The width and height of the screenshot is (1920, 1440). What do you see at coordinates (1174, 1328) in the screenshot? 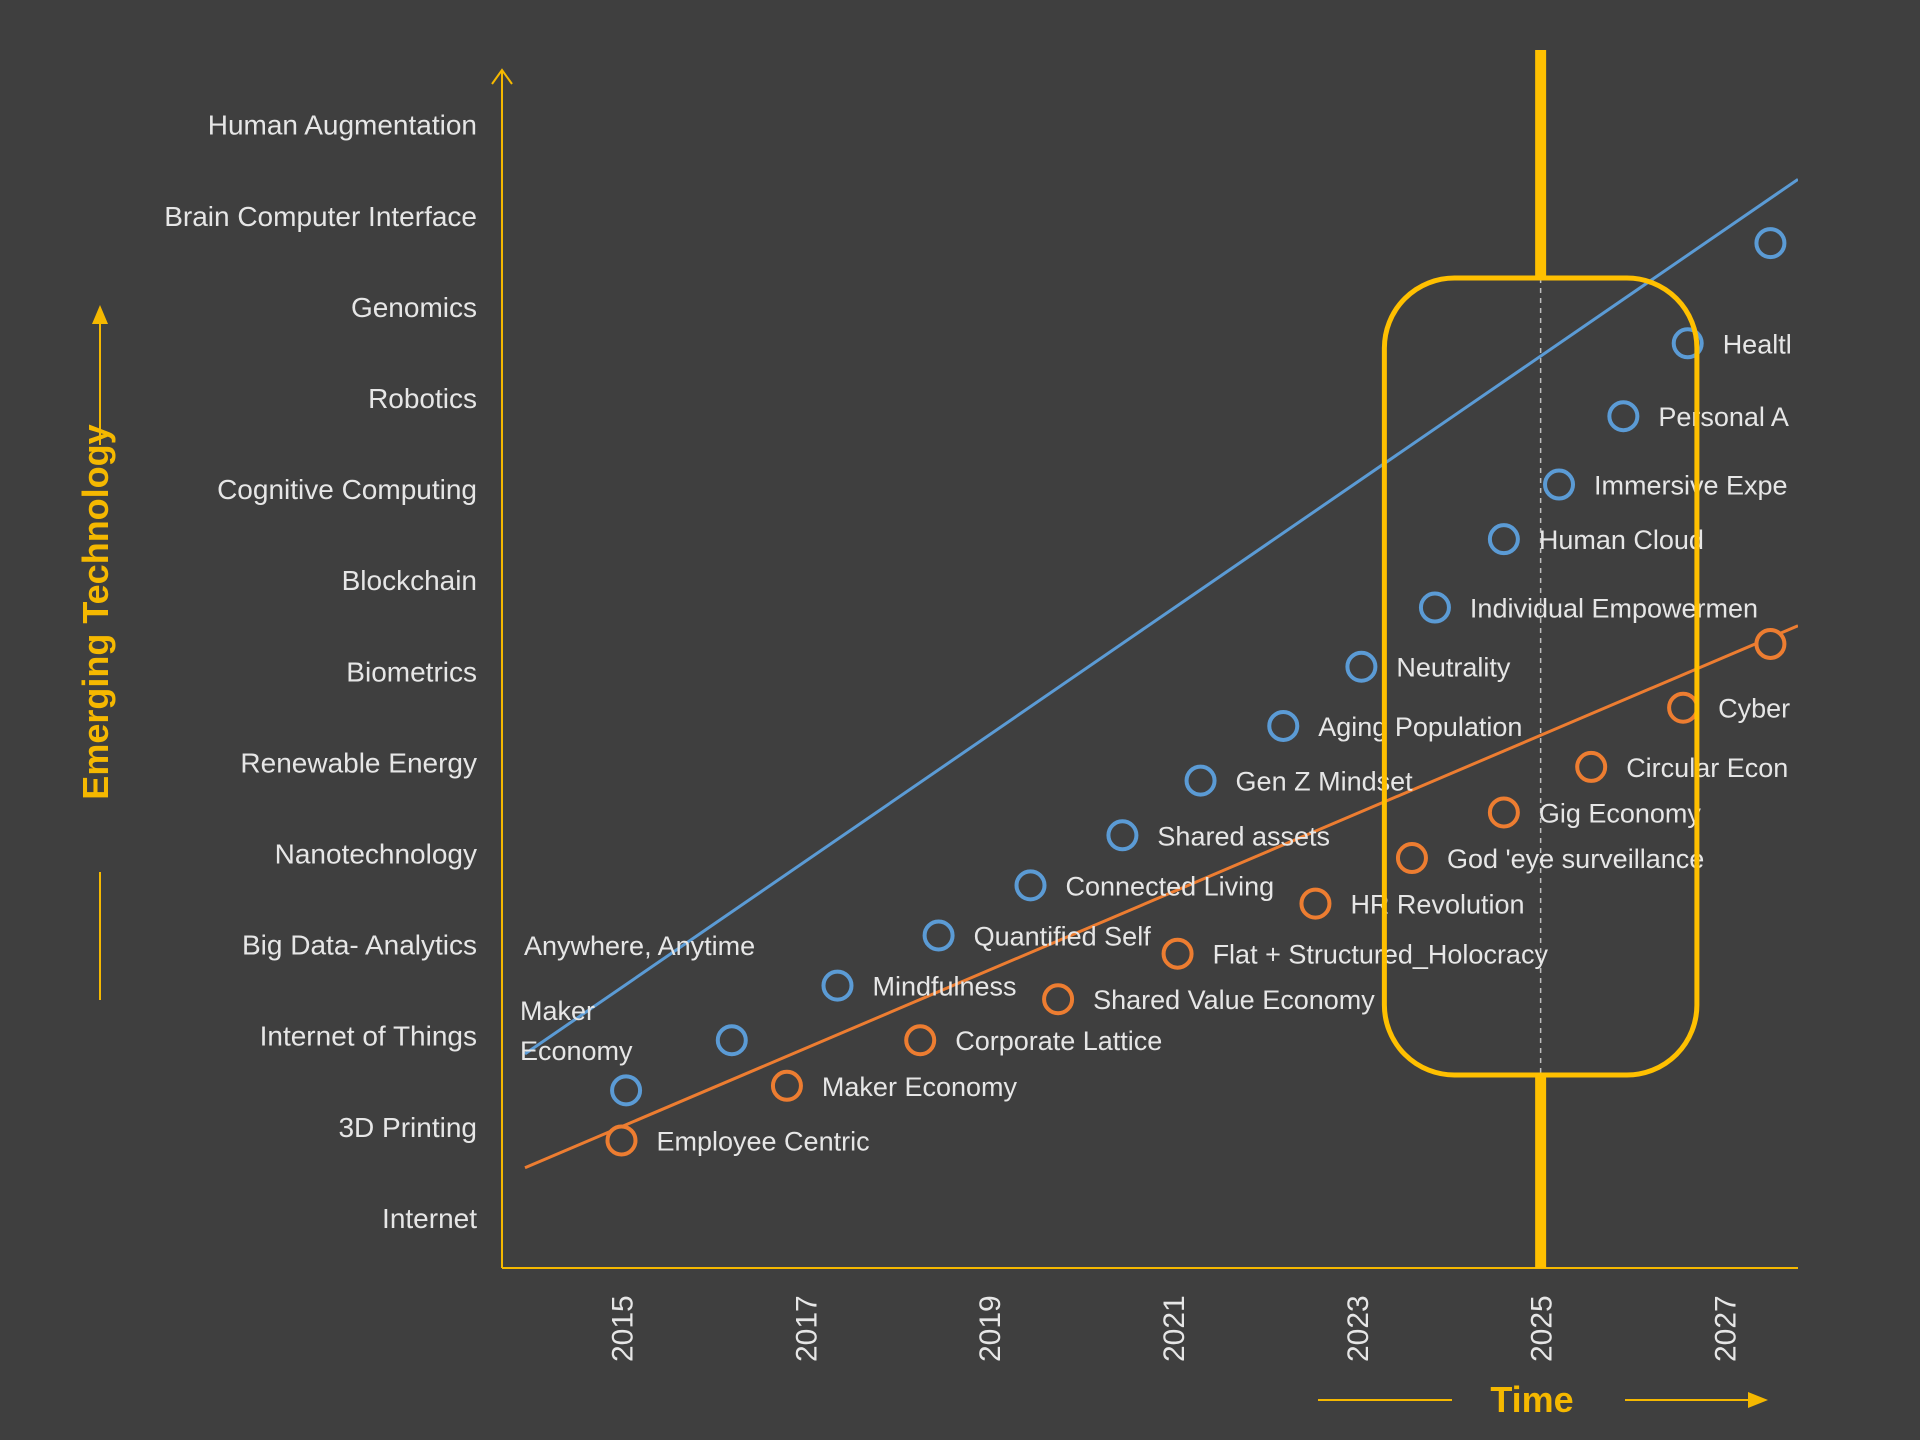
I see `x-tick-label: 2021` at bounding box center [1174, 1328].